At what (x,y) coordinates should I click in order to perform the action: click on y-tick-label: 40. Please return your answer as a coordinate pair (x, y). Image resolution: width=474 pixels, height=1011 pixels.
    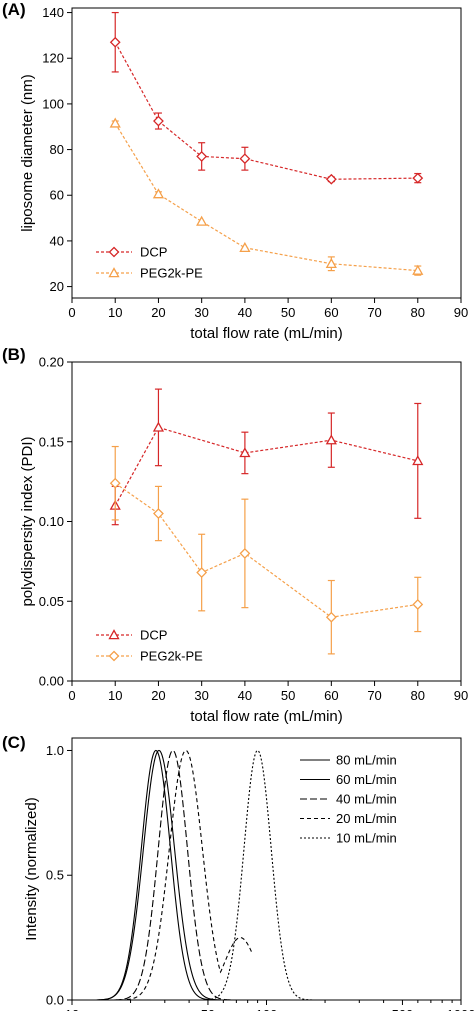
    Looking at the image, I should click on (57, 240).